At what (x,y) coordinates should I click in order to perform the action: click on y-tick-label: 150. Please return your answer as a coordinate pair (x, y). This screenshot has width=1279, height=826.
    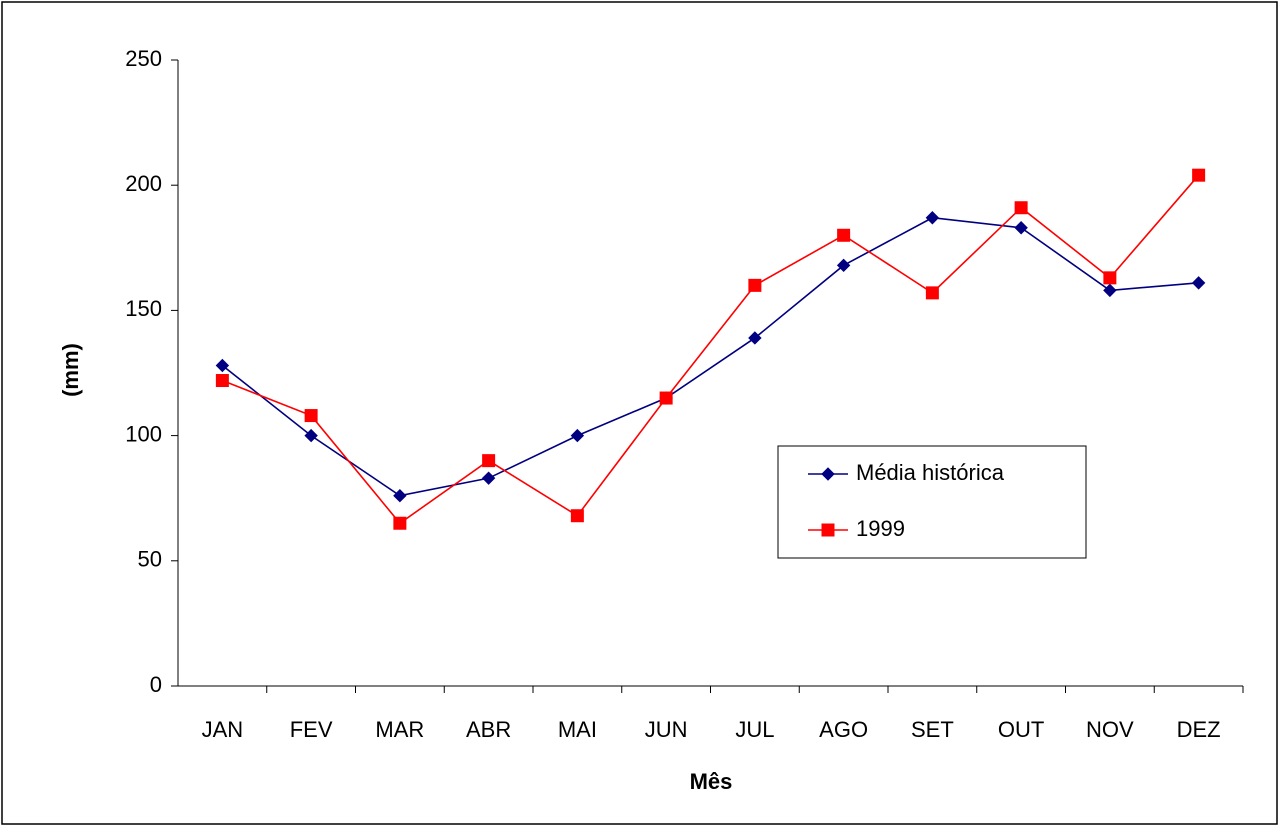
    Looking at the image, I should click on (143, 308).